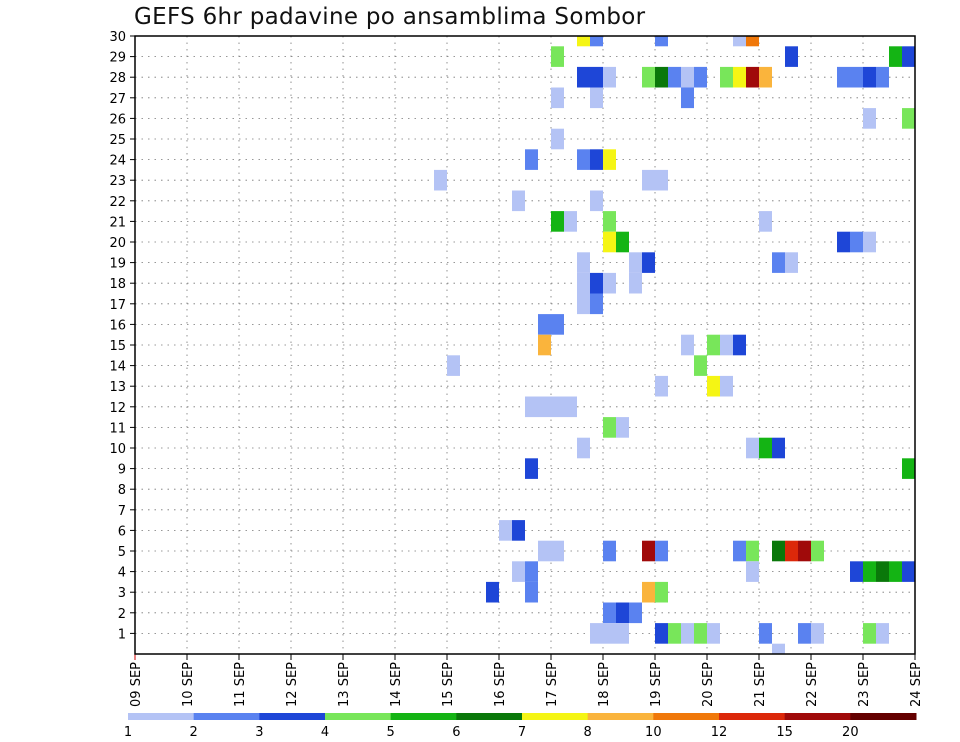 This screenshot has height=742, width=960. I want to click on y-tick-label: 15, so click(117, 346).